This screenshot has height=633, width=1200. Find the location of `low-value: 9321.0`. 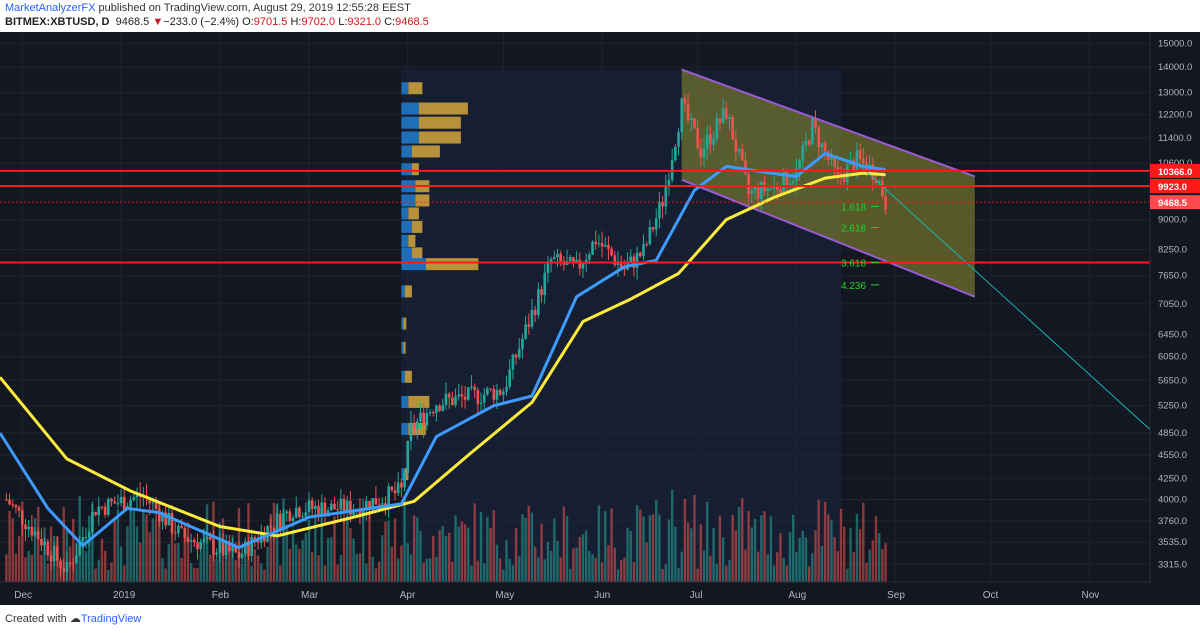

low-value: 9321.0 is located at coordinates (364, 22).